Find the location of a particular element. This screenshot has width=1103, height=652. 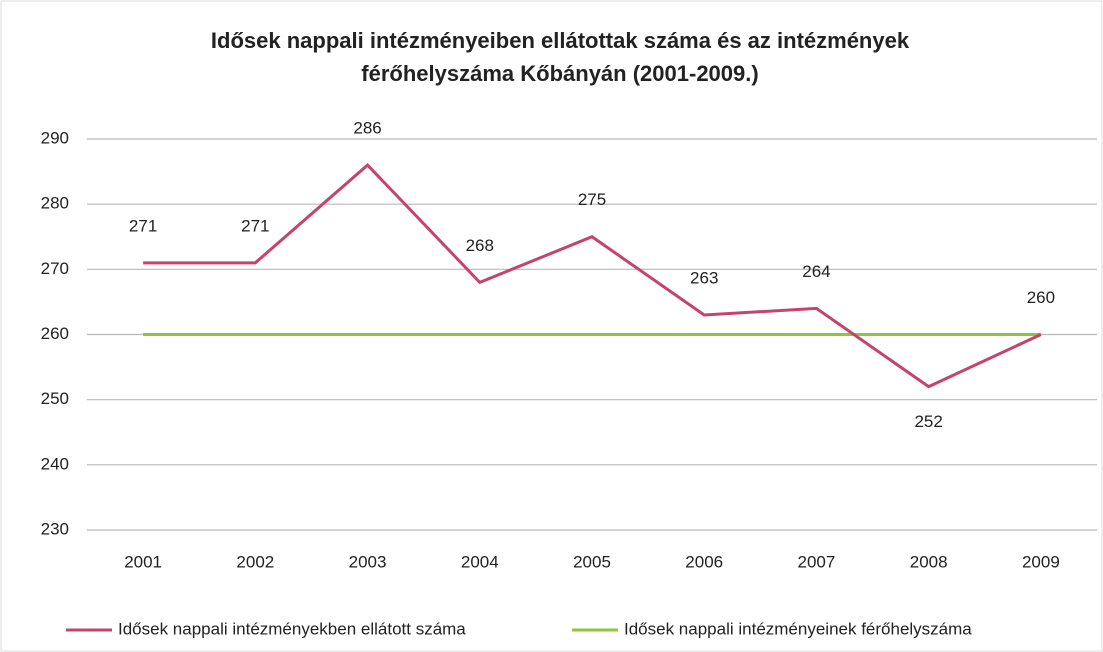

x-tick-label: 2004 is located at coordinates (480, 561).